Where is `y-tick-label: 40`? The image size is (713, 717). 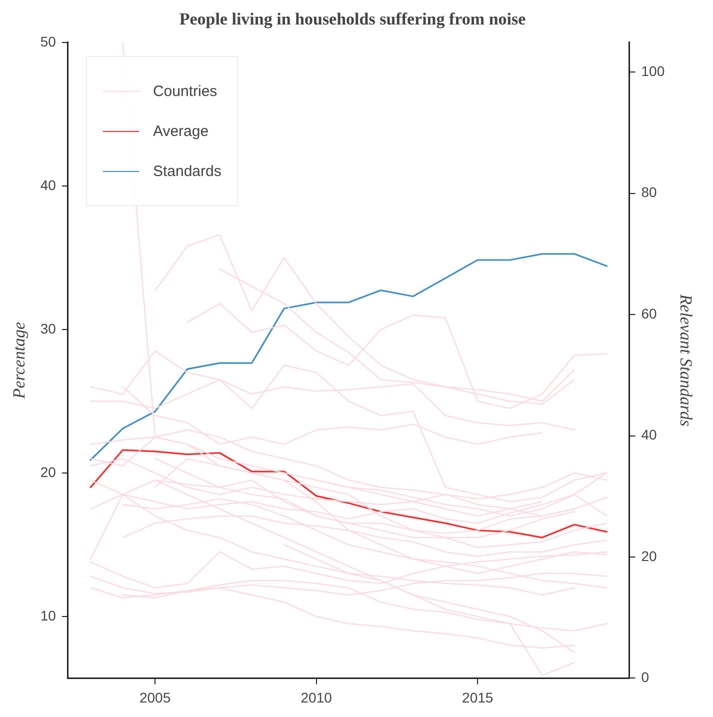 y-tick-label: 40 is located at coordinates (48, 184).